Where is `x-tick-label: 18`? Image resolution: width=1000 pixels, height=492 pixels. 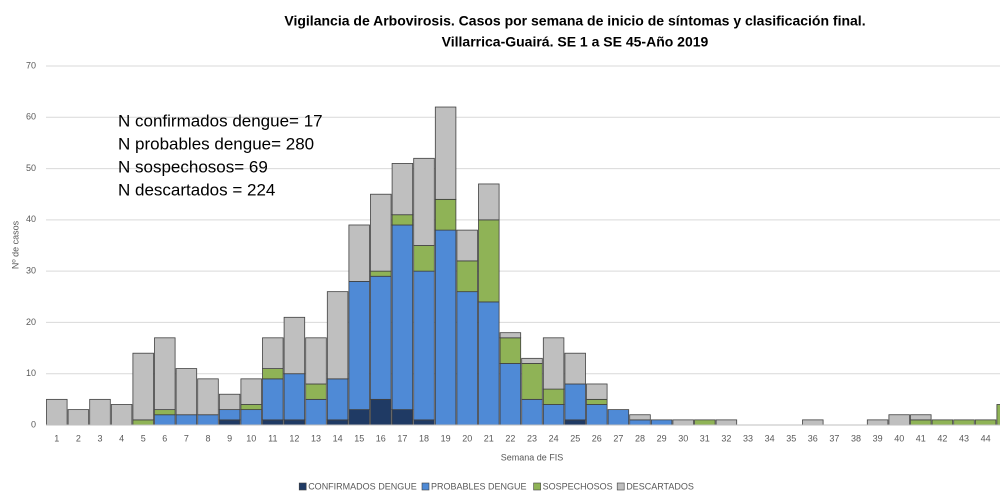
x-tick-label: 18 is located at coordinates (424, 438).